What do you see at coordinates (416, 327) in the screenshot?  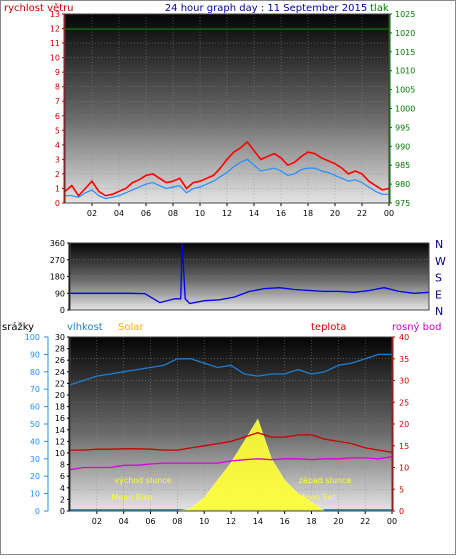 I see `dew-label: rosný bod` at bounding box center [416, 327].